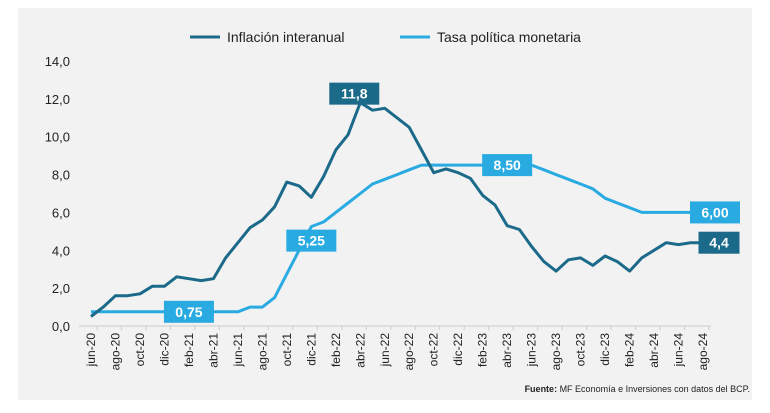 The width and height of the screenshot is (770, 413). What do you see at coordinates (262, 352) in the screenshot?
I see `x-tick-label: ago-21` at bounding box center [262, 352].